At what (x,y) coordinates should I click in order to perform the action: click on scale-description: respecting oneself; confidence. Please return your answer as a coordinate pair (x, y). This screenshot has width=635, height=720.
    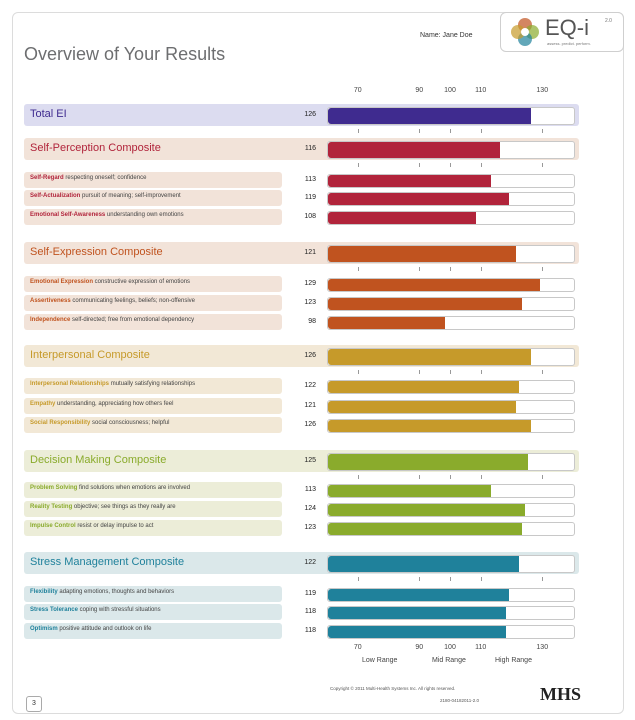
    Looking at the image, I should click on (105, 178).